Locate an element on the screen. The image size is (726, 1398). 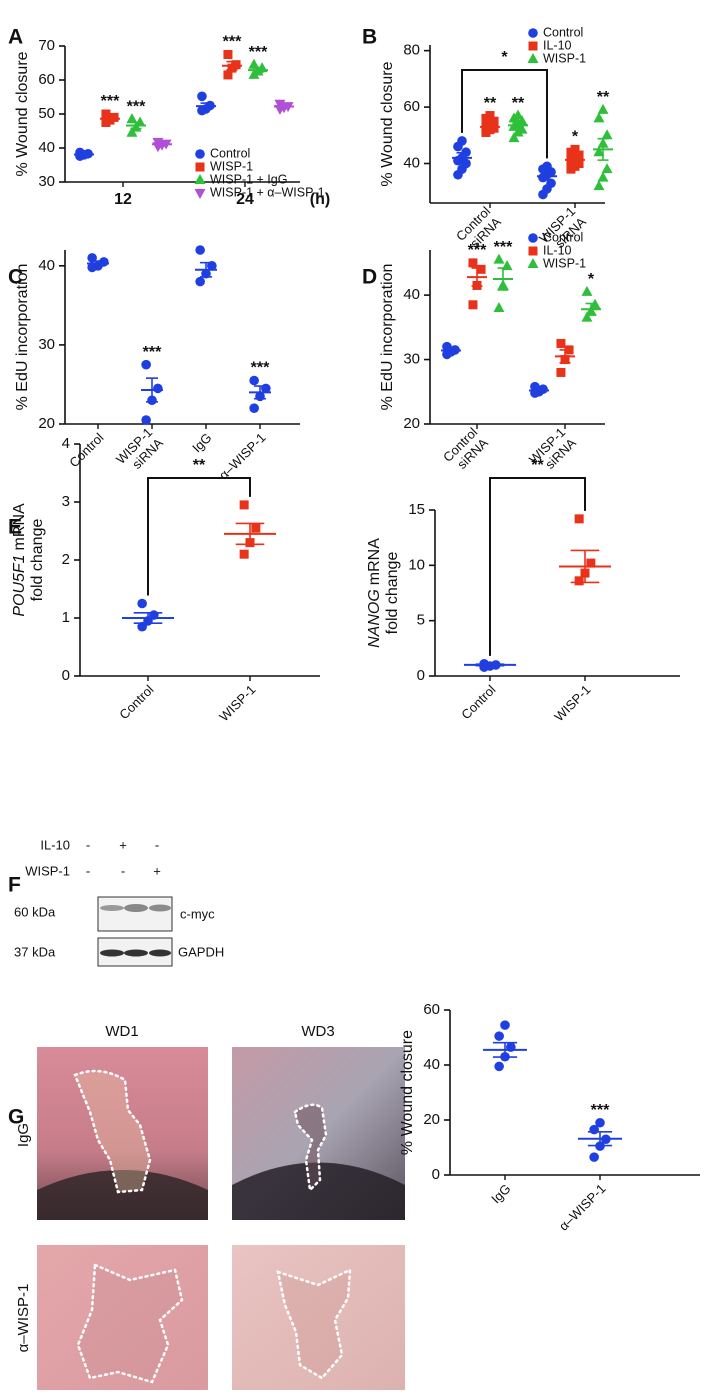
bracket is located at coordinates (199, 536).